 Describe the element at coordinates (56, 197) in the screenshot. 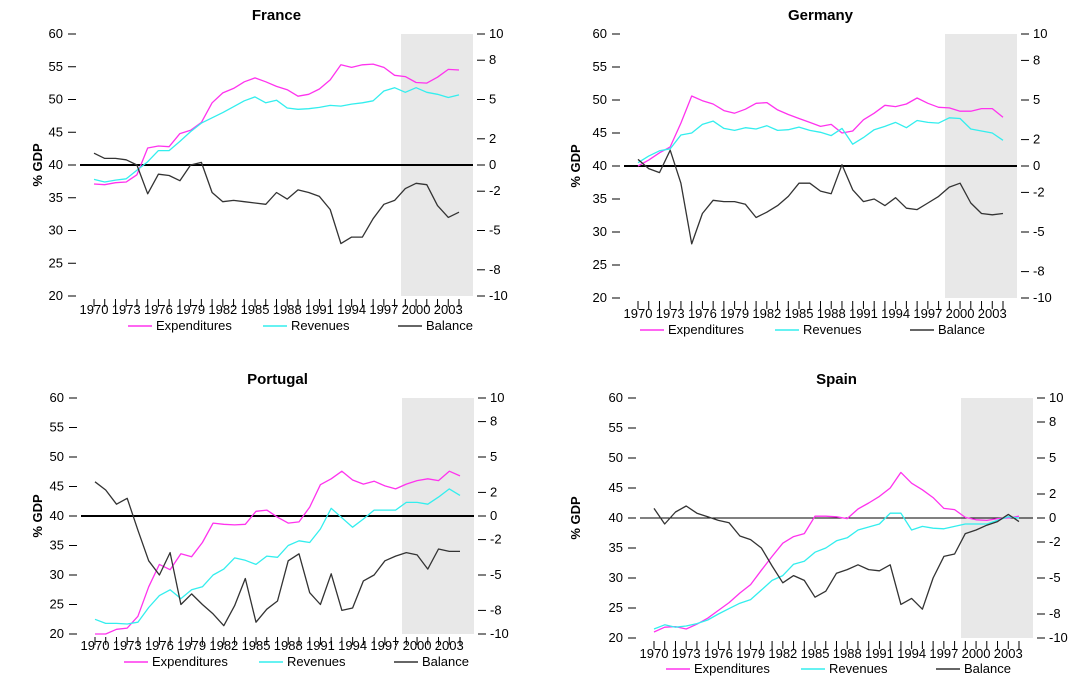

I see `y-tick-label: 35` at that location.